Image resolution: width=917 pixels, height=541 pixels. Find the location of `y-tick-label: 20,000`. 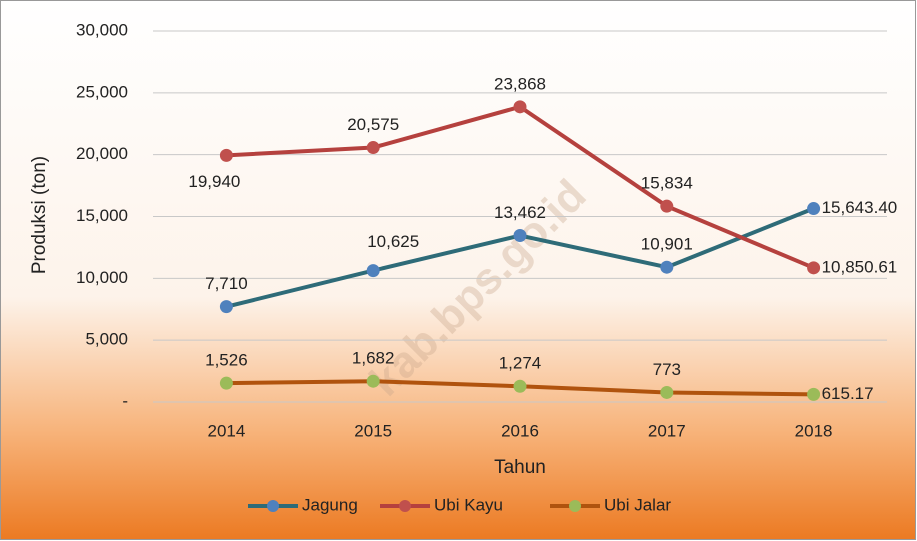

y-tick-label: 20,000 is located at coordinates (102, 153).